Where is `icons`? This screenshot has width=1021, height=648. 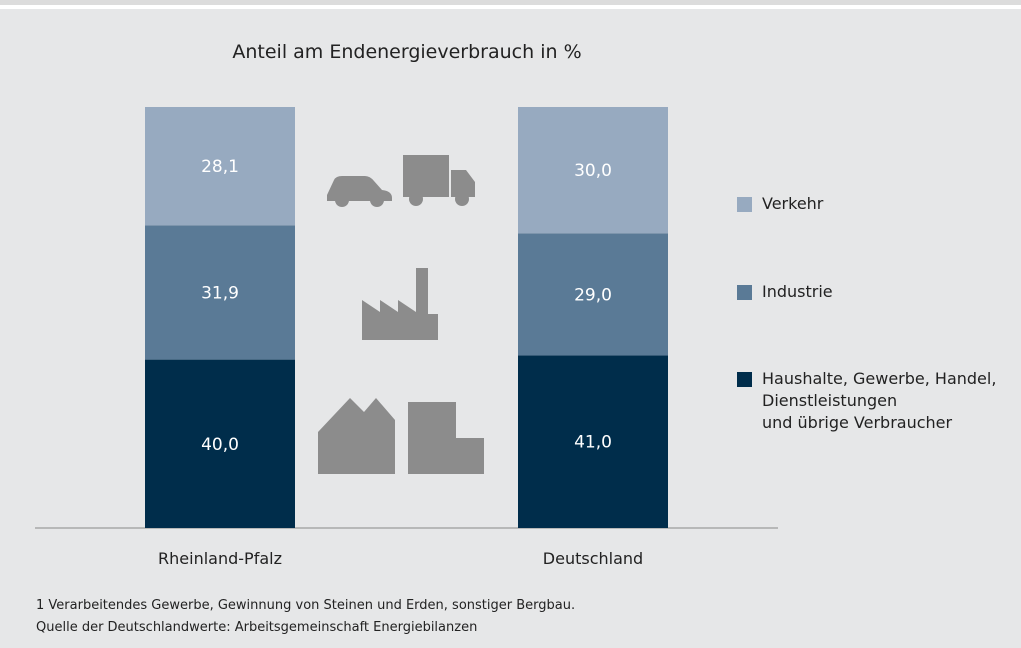 icons is located at coordinates (401, 314).